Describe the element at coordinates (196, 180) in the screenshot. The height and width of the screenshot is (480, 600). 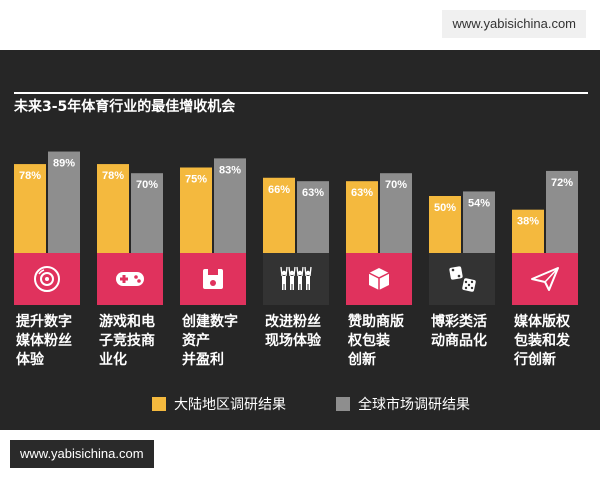
I see `data-label-mainland-2: 75%` at that location.